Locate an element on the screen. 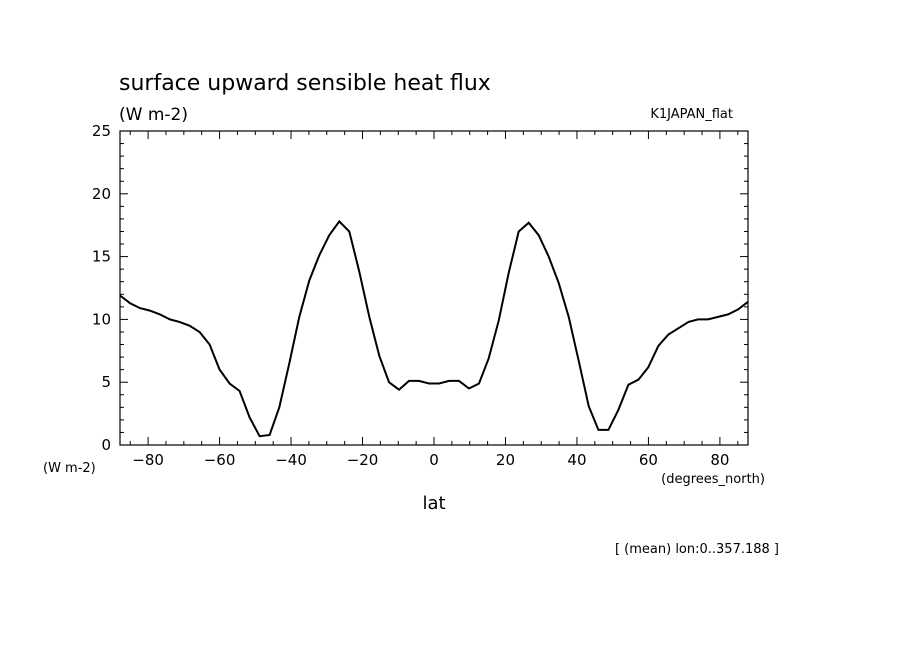 This screenshot has width=904, height=654. x-tick-label: −20 is located at coordinates (363, 460).